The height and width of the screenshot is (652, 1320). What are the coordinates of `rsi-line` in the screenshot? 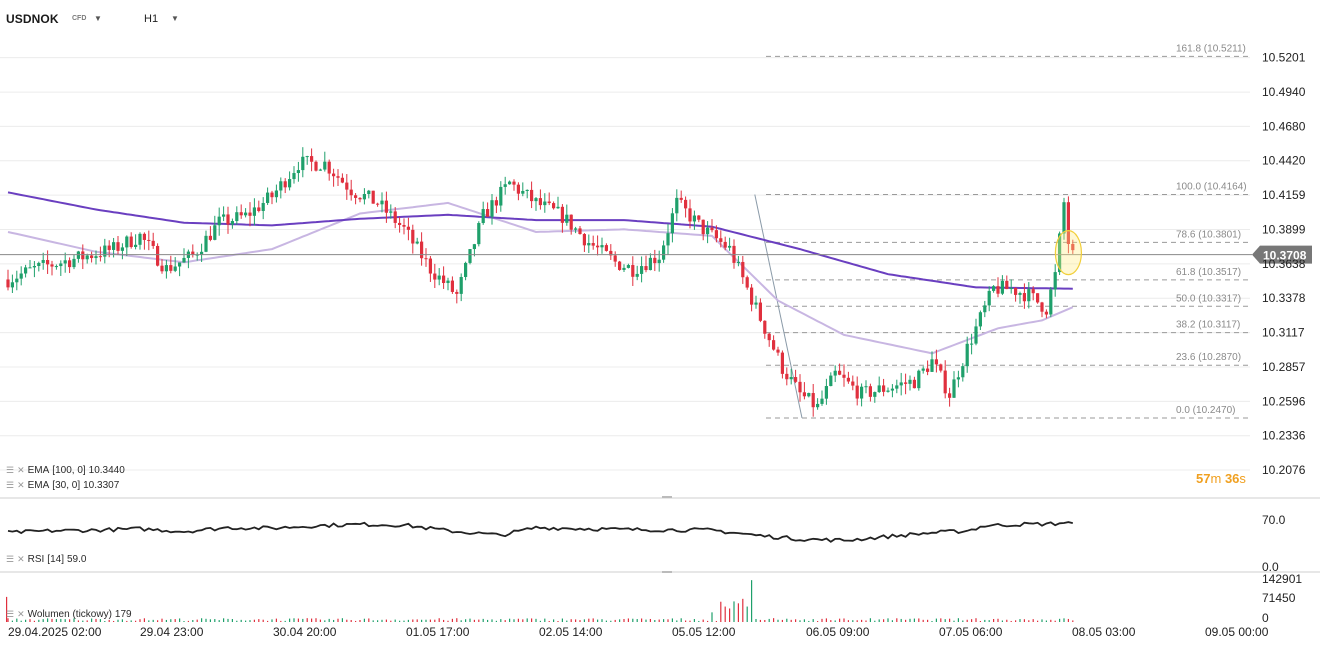 It's located at (540, 532).